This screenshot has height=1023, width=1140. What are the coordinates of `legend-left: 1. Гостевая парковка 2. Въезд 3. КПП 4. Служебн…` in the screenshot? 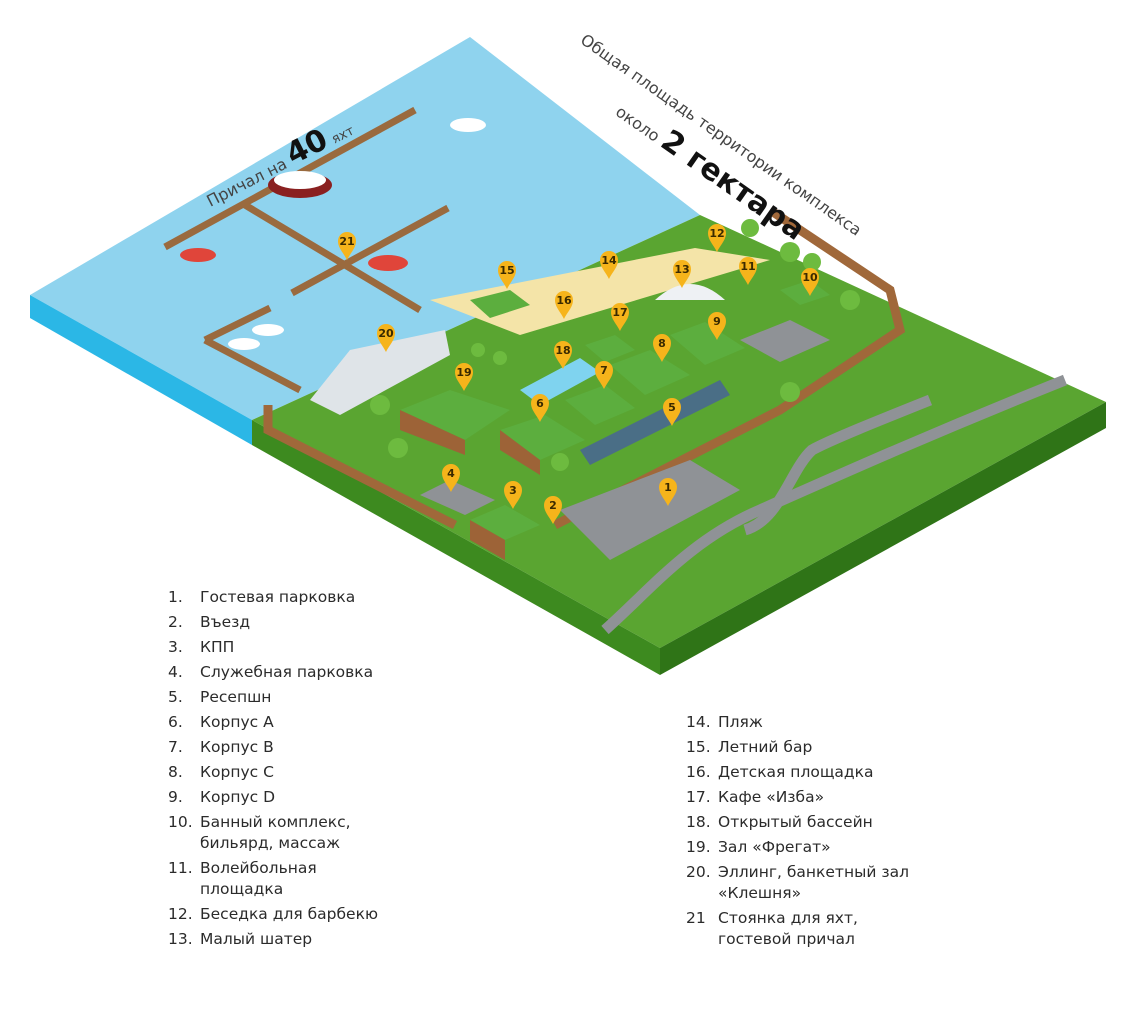 It's located at (298, 770).